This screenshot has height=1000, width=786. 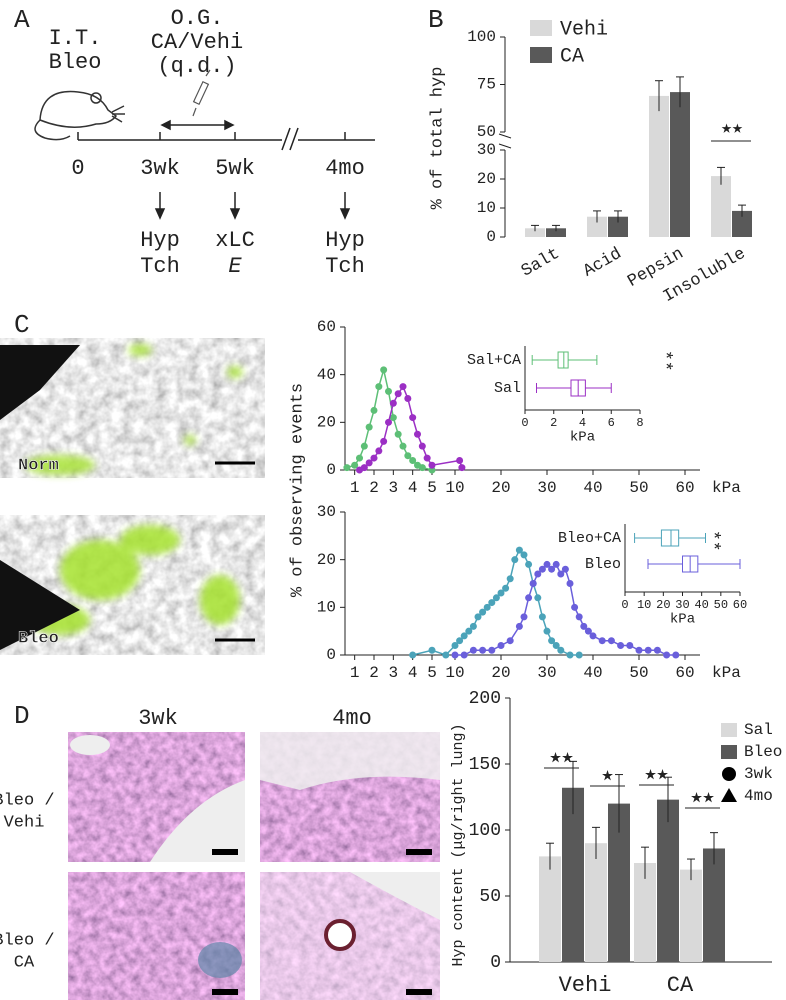 I want to click on y-tick-label: 100, so click(x=481, y=37).